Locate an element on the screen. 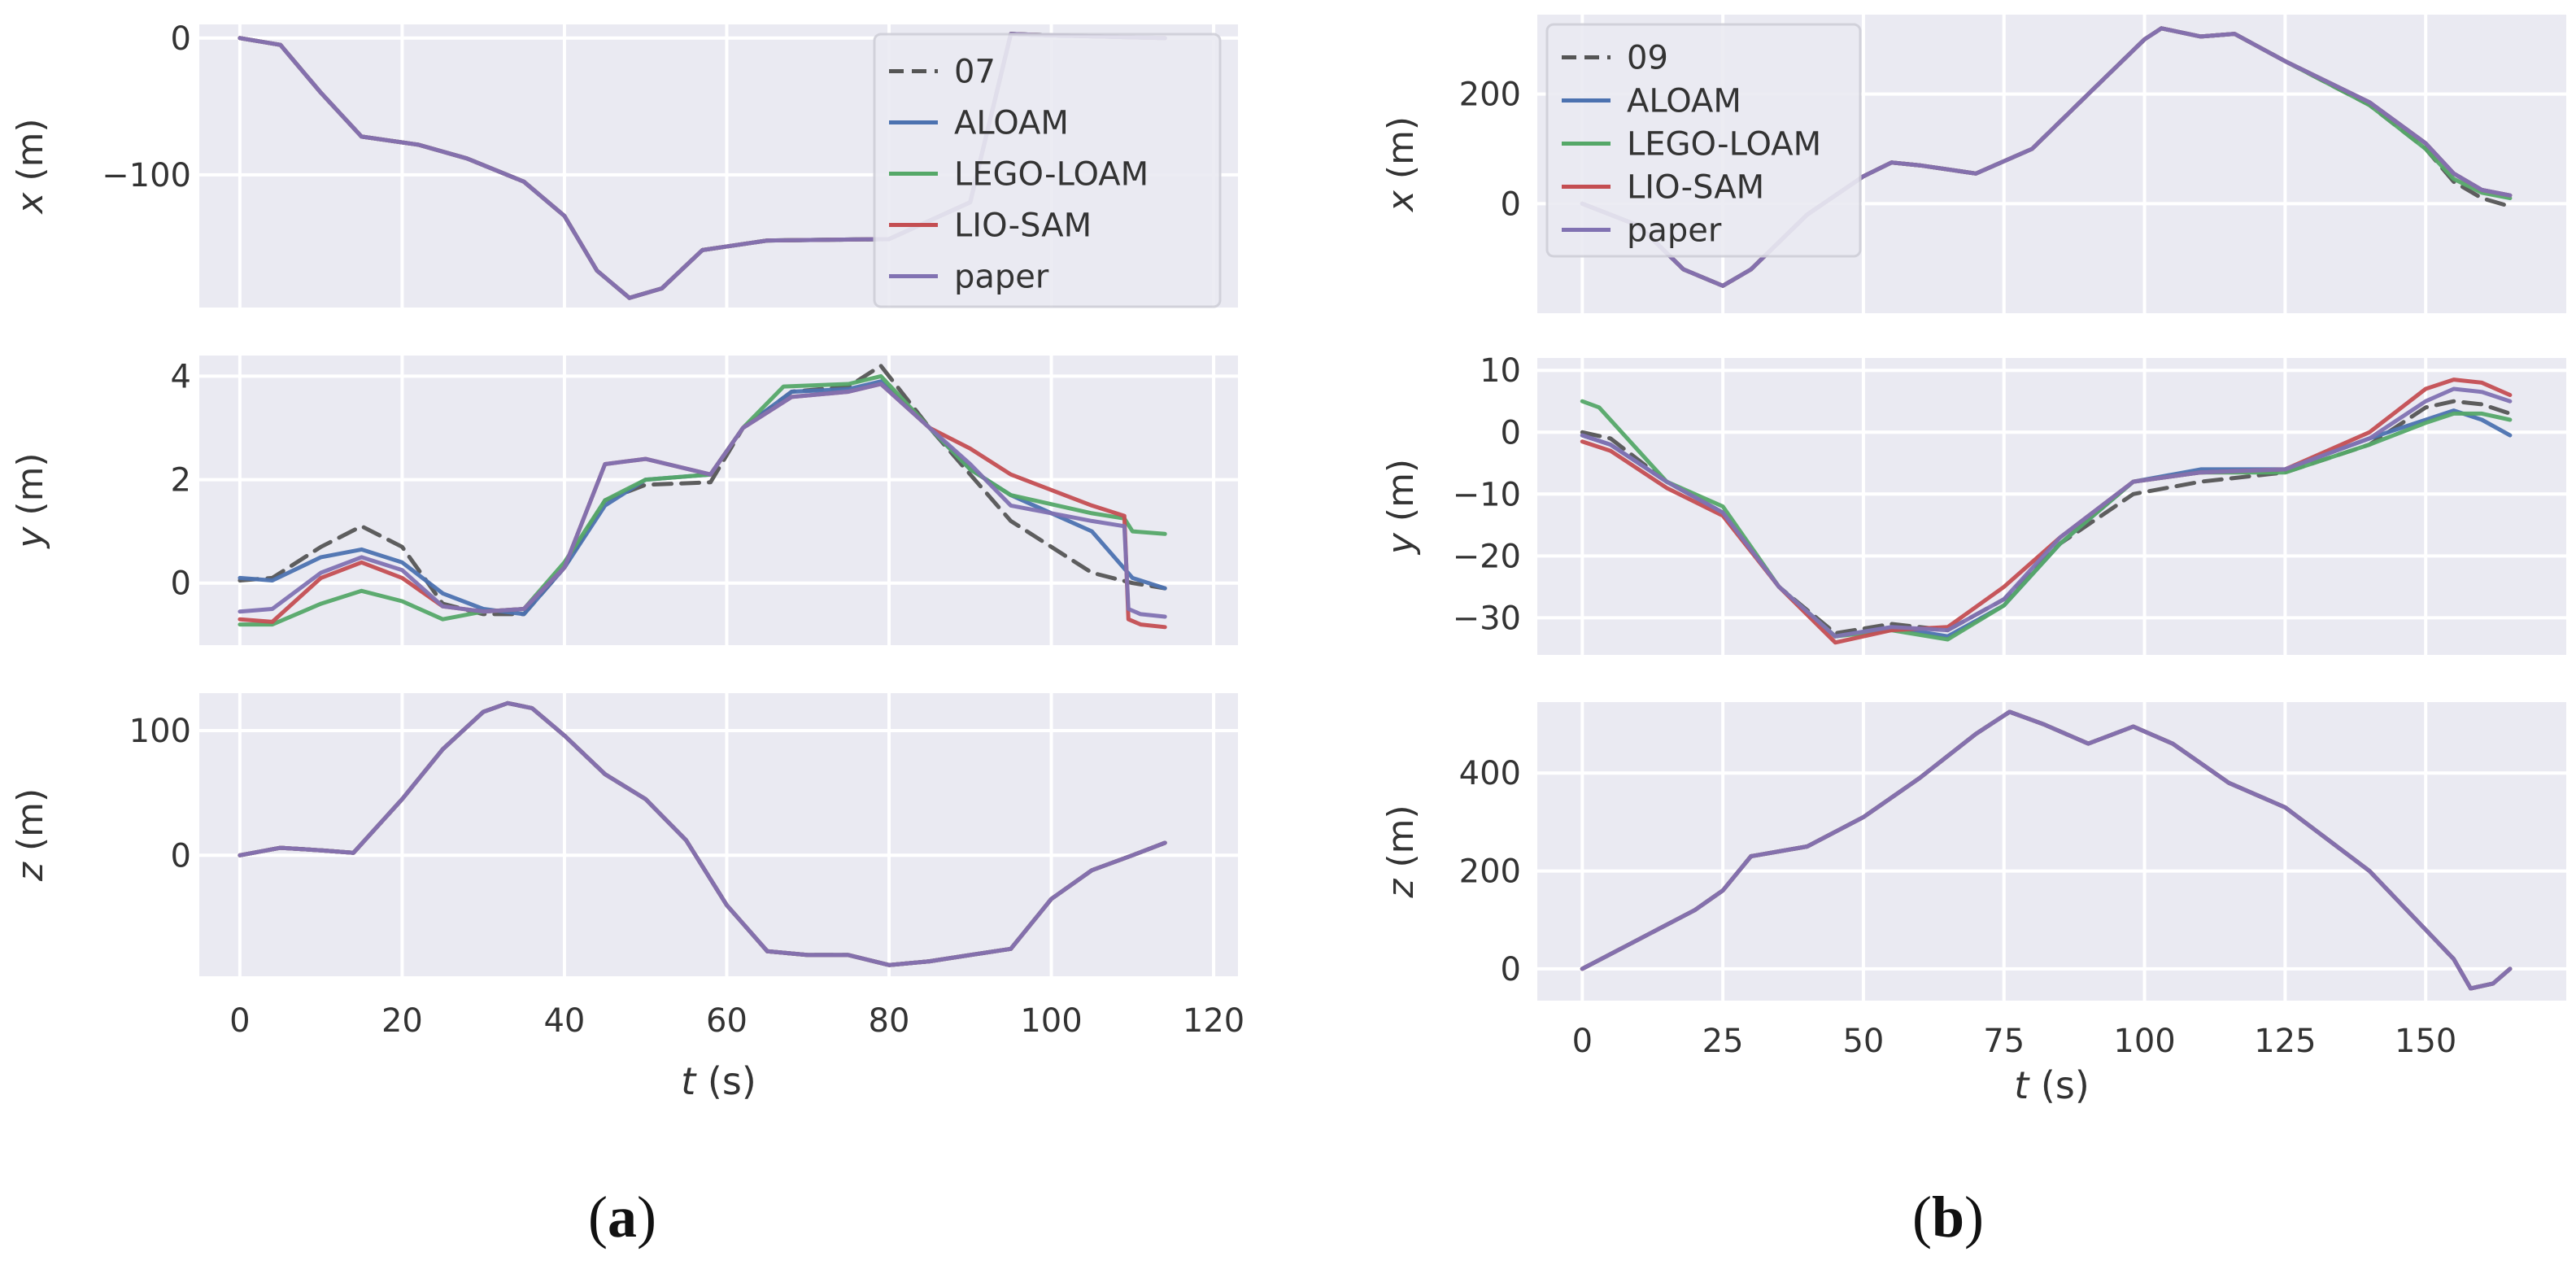 This screenshot has width=2576, height=1261. legend-label: 07 is located at coordinates (975, 73).